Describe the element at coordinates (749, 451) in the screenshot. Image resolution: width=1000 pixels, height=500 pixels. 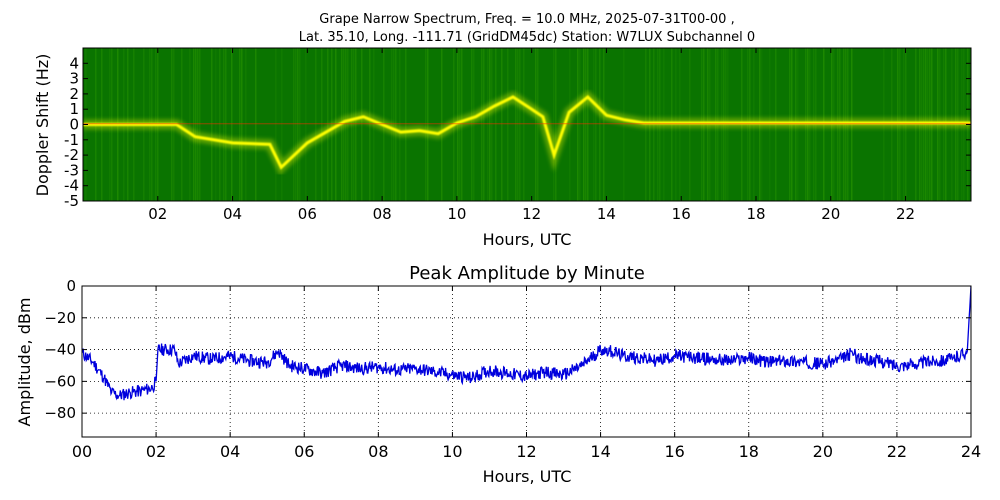
I see `amplitude-x-tick-label: 18` at that location.